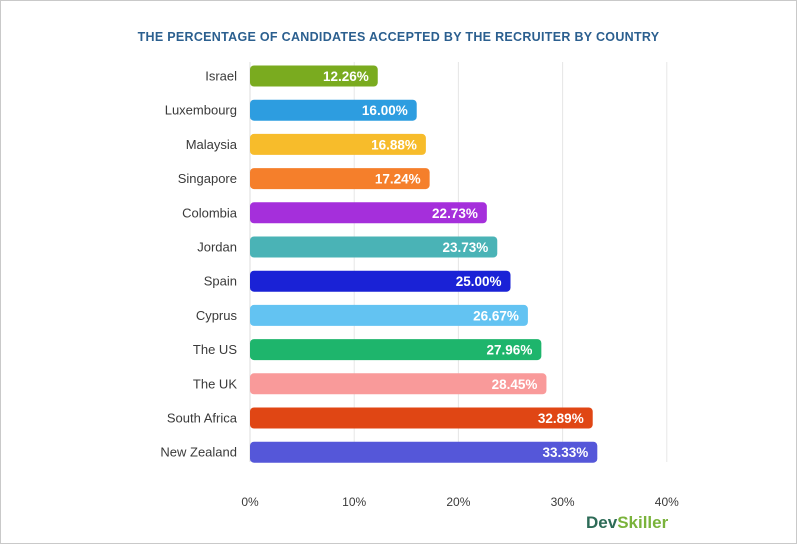 This screenshot has height=544, width=797. What do you see at coordinates (217, 247) in the screenshot?
I see `category-label: Jordan` at bounding box center [217, 247].